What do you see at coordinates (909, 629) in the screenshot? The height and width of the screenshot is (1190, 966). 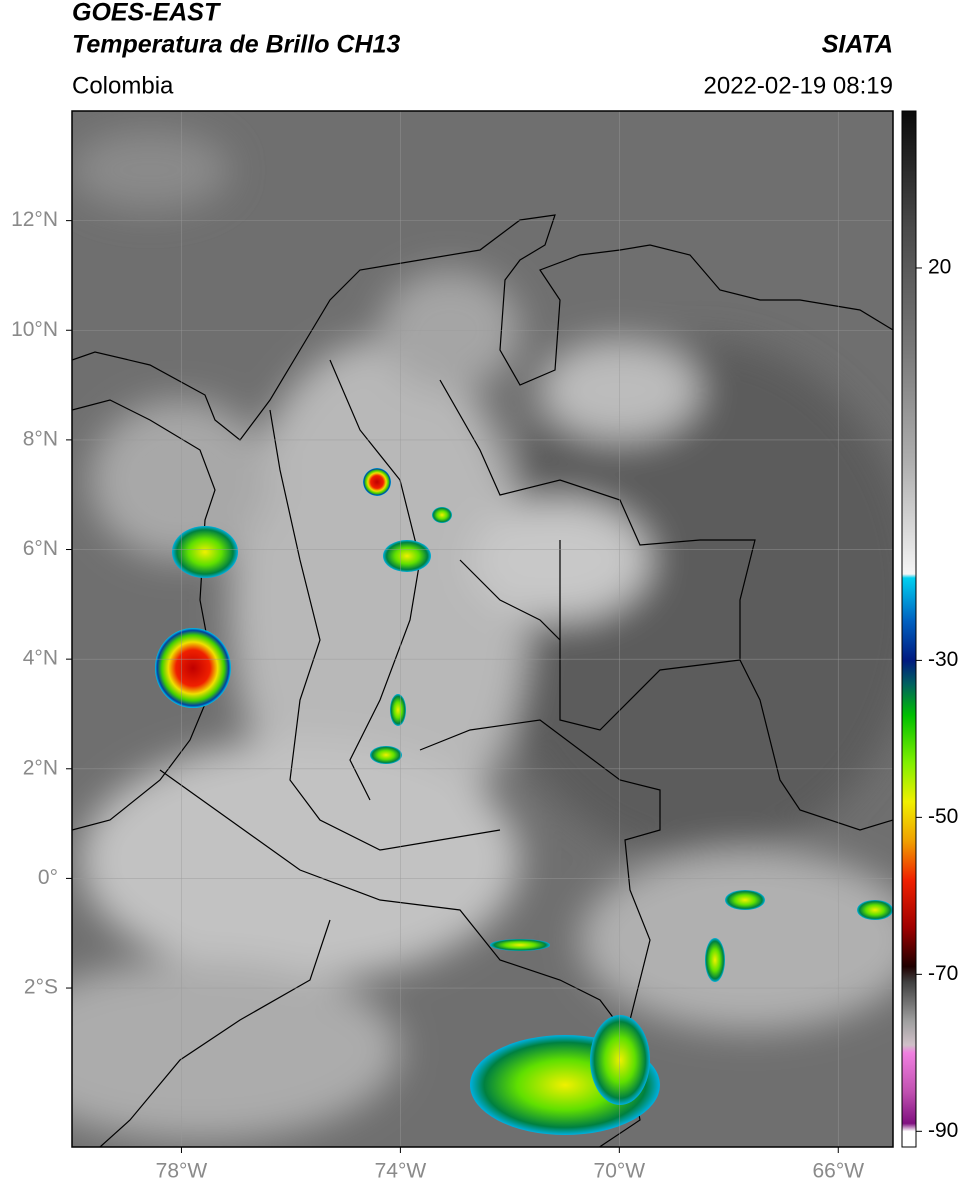 I see `colorbar` at bounding box center [909, 629].